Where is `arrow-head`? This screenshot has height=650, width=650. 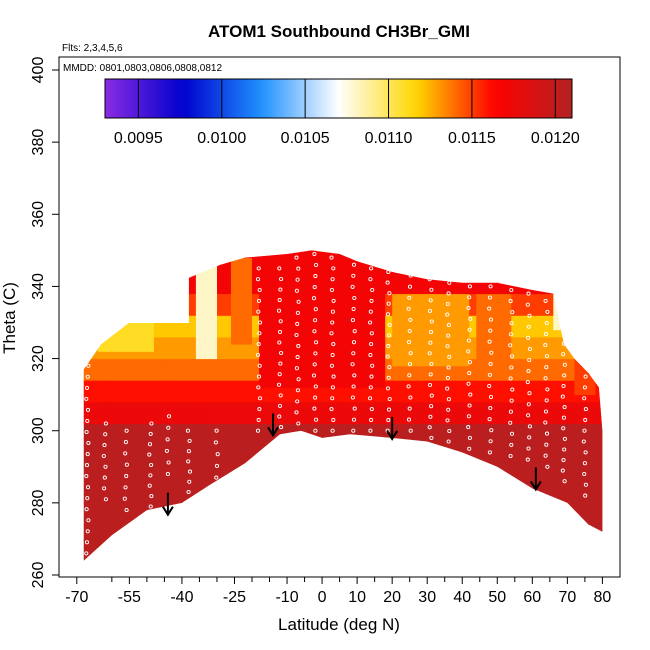
arrow-head is located at coordinates (392, 435).